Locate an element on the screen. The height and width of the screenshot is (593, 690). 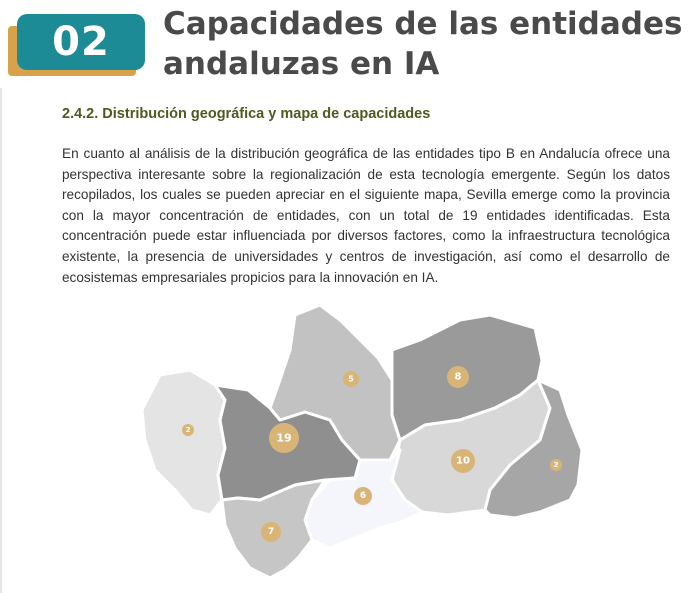
province-huelva is located at coordinates (183, 442).